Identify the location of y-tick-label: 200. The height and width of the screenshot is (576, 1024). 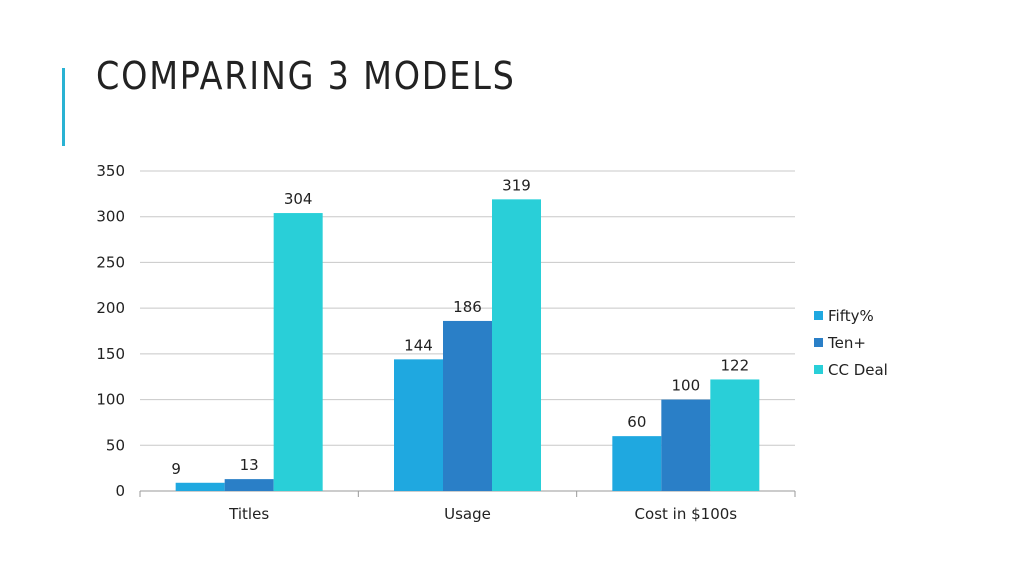
(110, 308).